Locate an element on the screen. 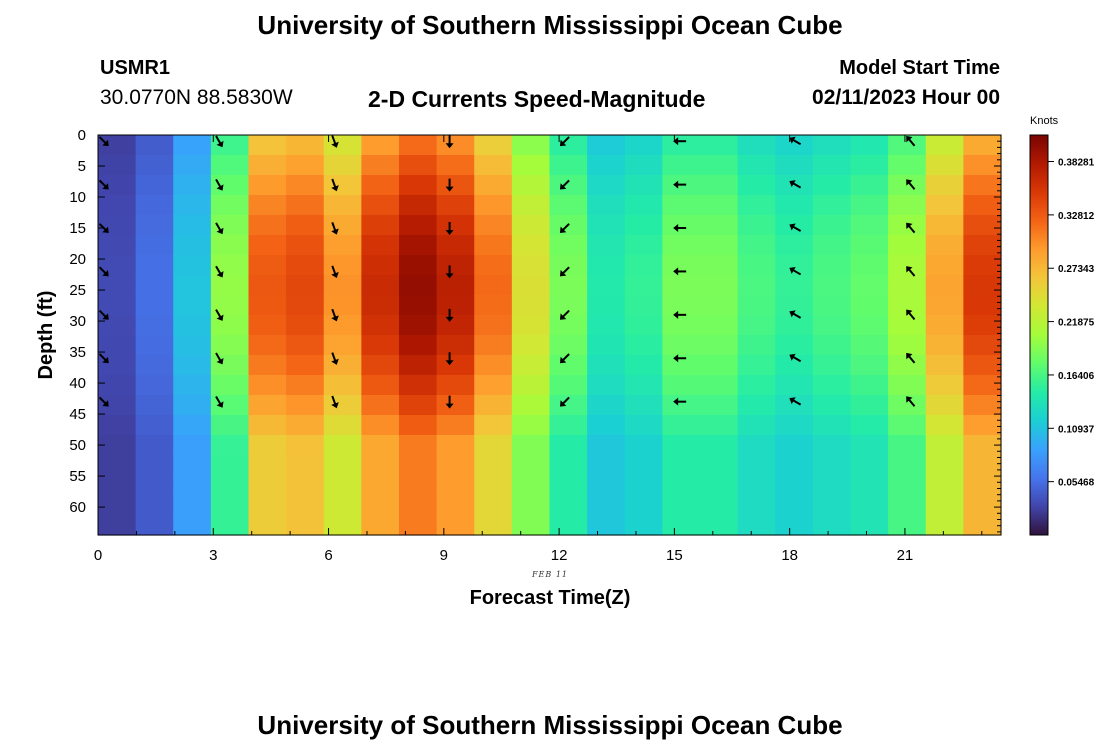 The image size is (1100, 750). colorbar-tick-label: 0.32812 is located at coordinates (1076, 216).